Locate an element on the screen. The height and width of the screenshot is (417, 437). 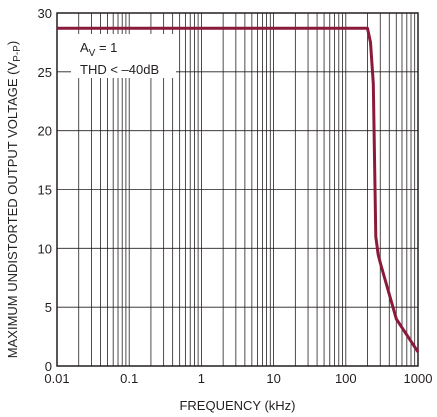
y-tick-labels: 0 5 10 15 20 25 30 is located at coordinates (45, 190).